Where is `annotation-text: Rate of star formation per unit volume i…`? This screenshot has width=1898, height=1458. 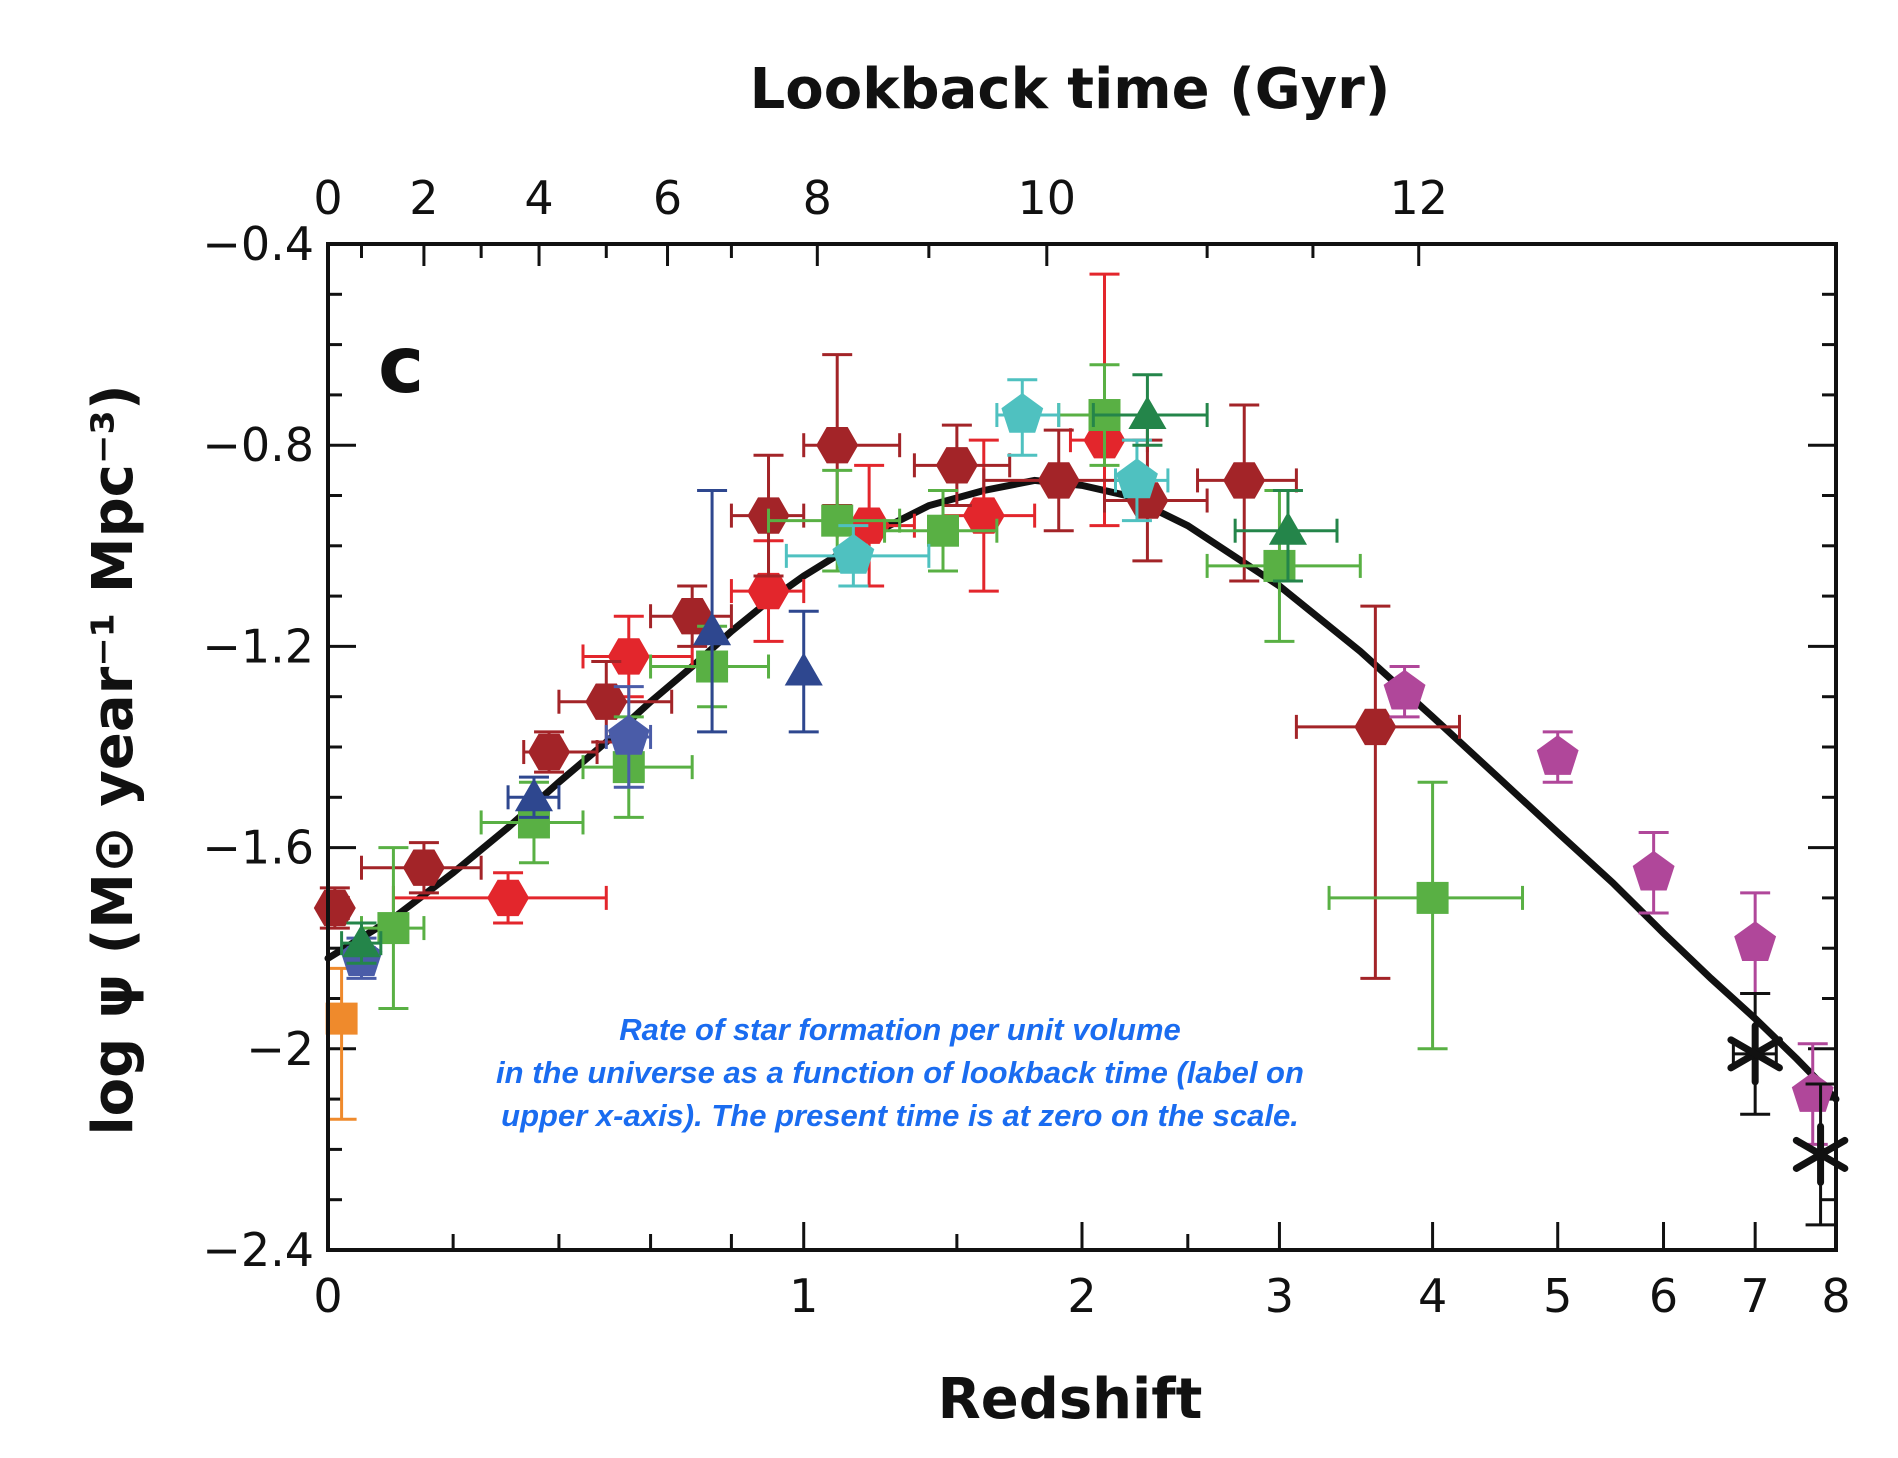 annotation-text: Rate of star formation per unit volume i… is located at coordinates (900, 1072).